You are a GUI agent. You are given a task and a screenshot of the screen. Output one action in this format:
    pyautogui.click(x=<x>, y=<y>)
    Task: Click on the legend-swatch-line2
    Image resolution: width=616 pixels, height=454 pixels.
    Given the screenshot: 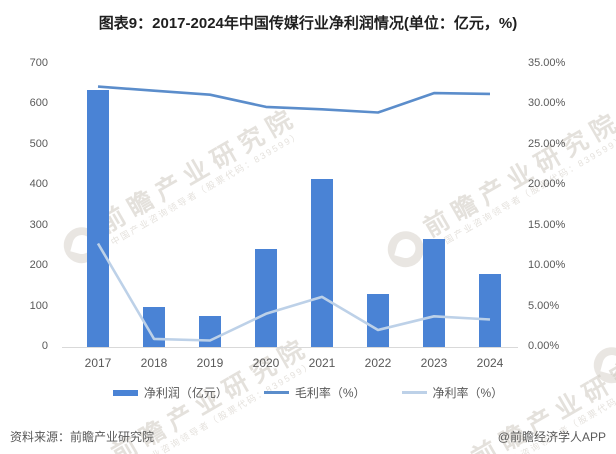 What is the action you would take?
    pyautogui.click(x=414, y=392)
    